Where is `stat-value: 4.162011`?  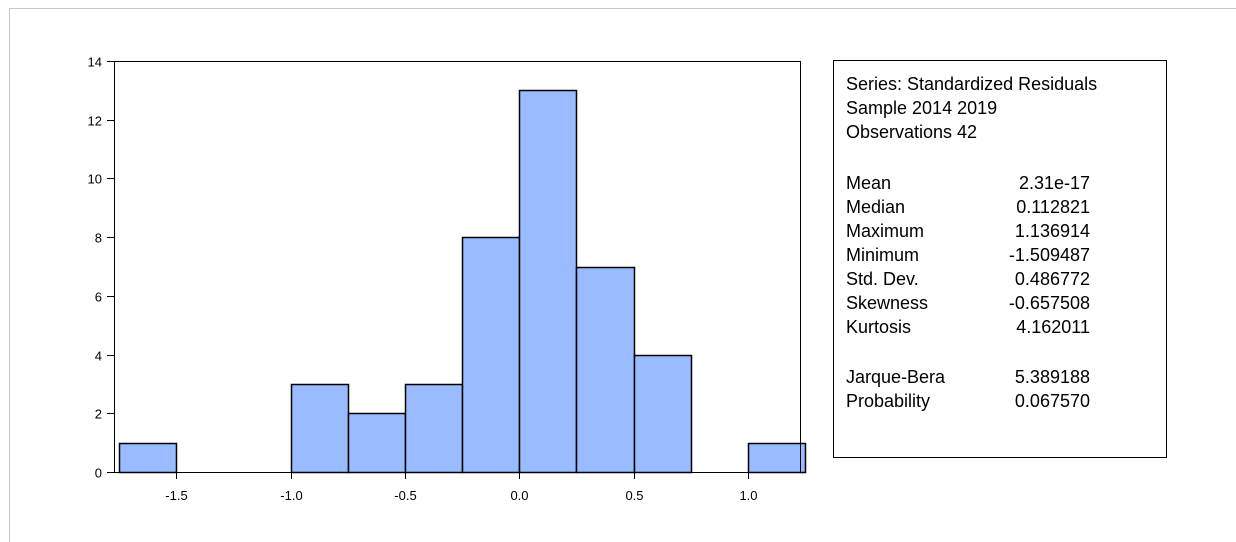 stat-value: 4.162011 is located at coordinates (1053, 327).